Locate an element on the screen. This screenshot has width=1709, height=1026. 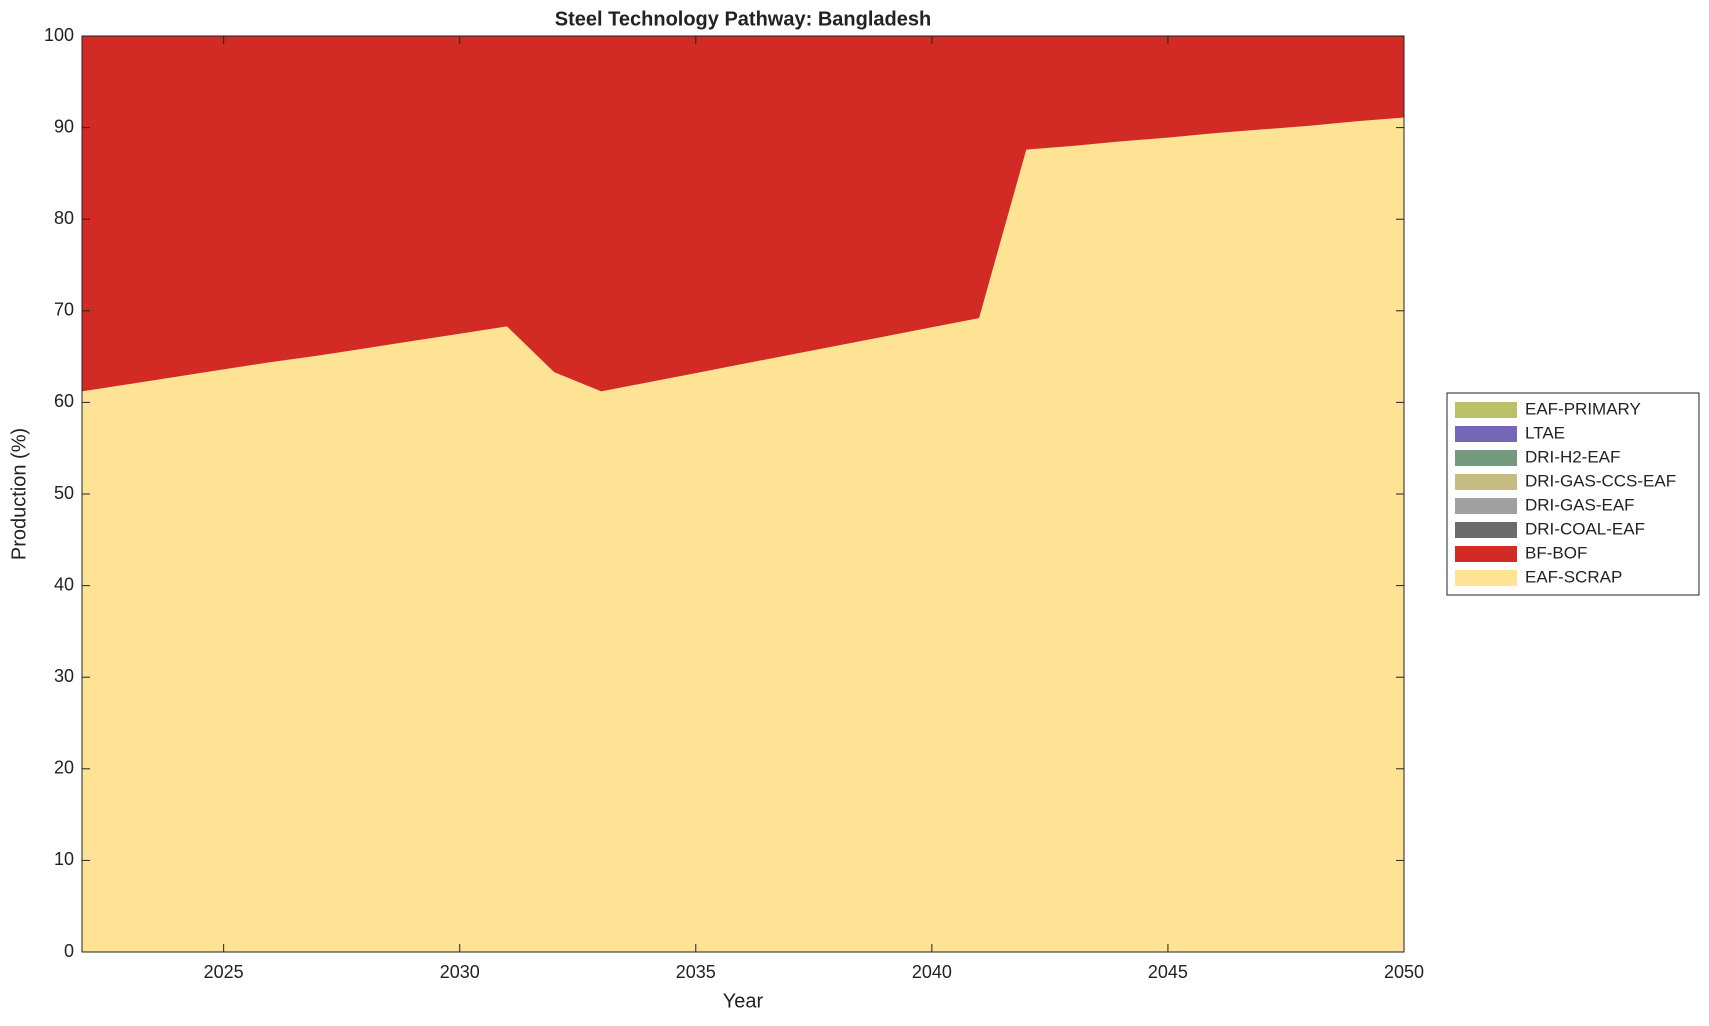
y-tick-label: 70 is located at coordinates (64, 310).